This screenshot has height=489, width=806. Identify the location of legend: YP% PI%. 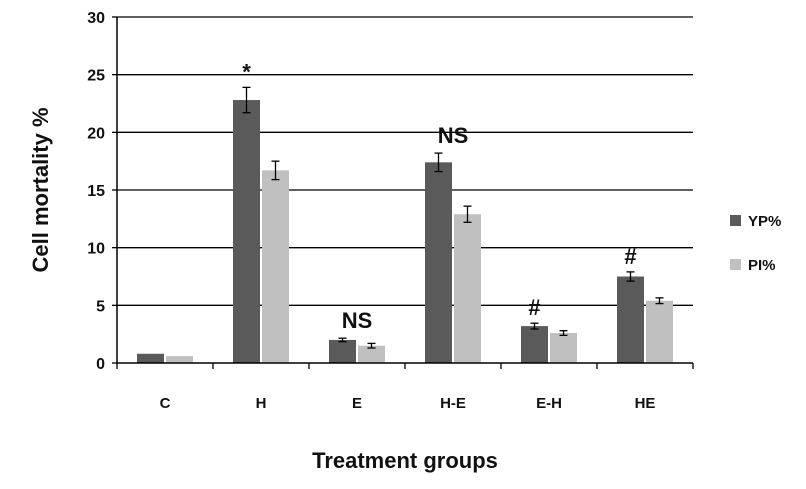
(755, 243).